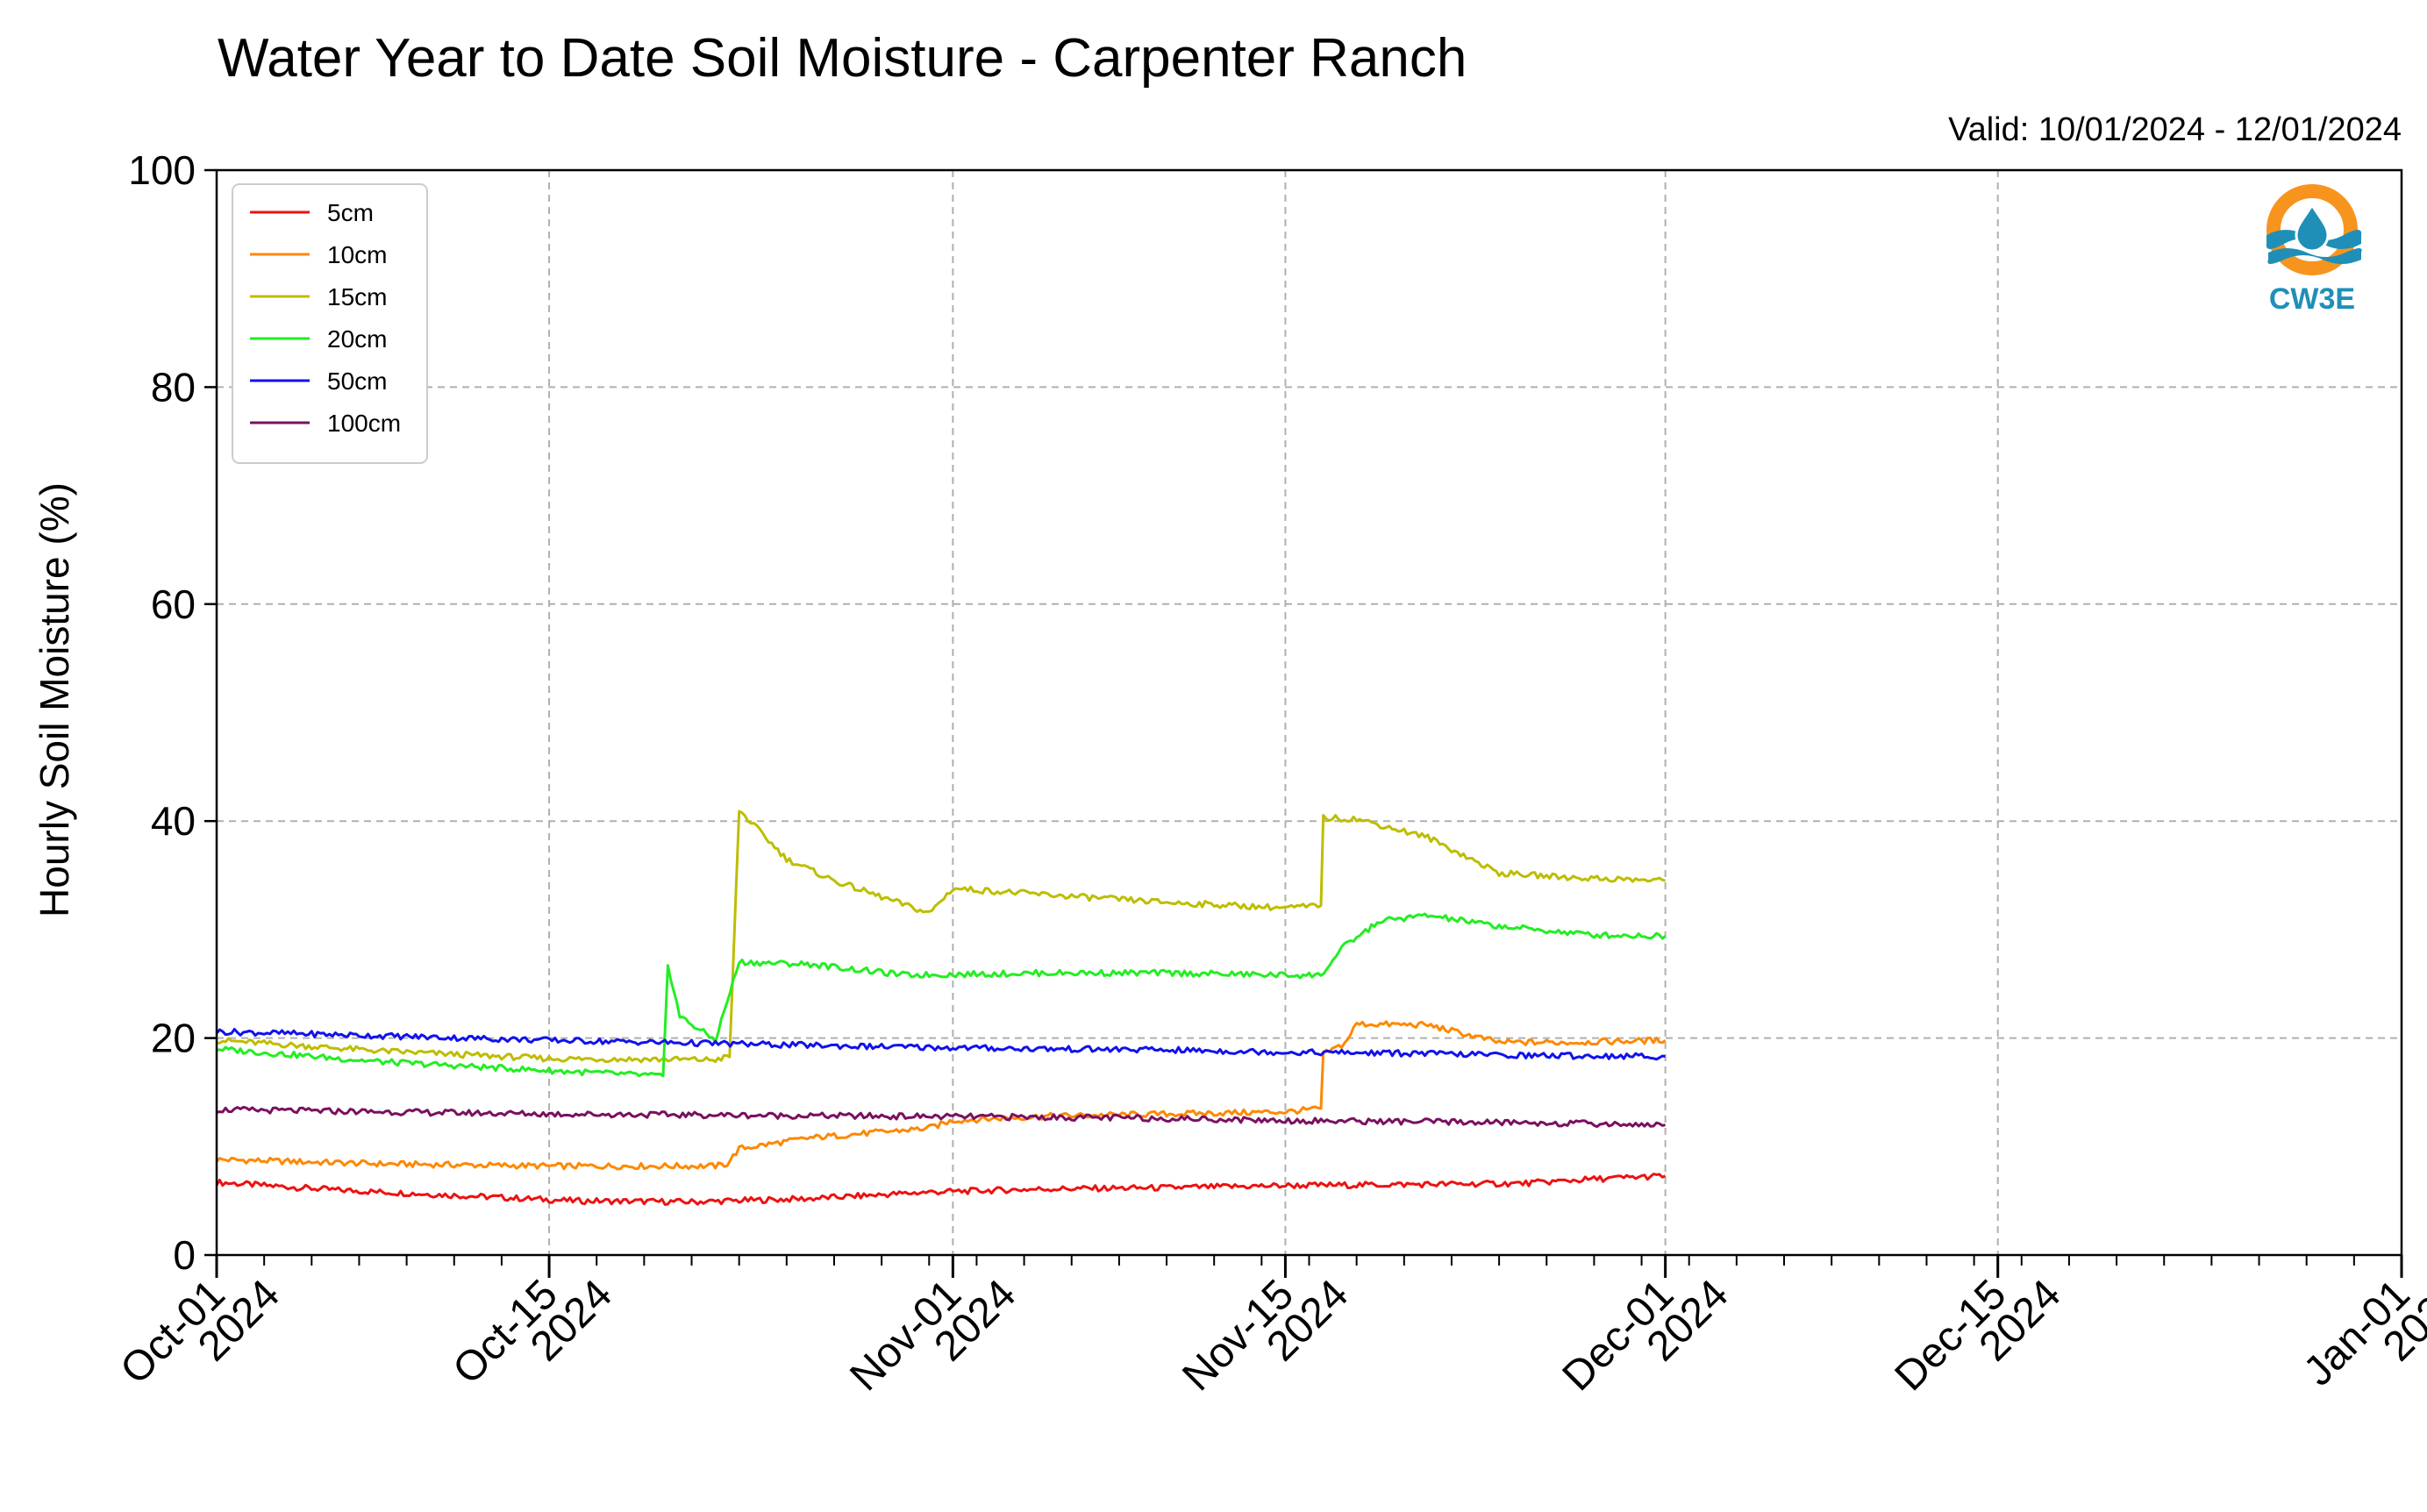 Image resolution: width=2427 pixels, height=1512 pixels. I want to click on series-line-50cm, so click(941, 1044).